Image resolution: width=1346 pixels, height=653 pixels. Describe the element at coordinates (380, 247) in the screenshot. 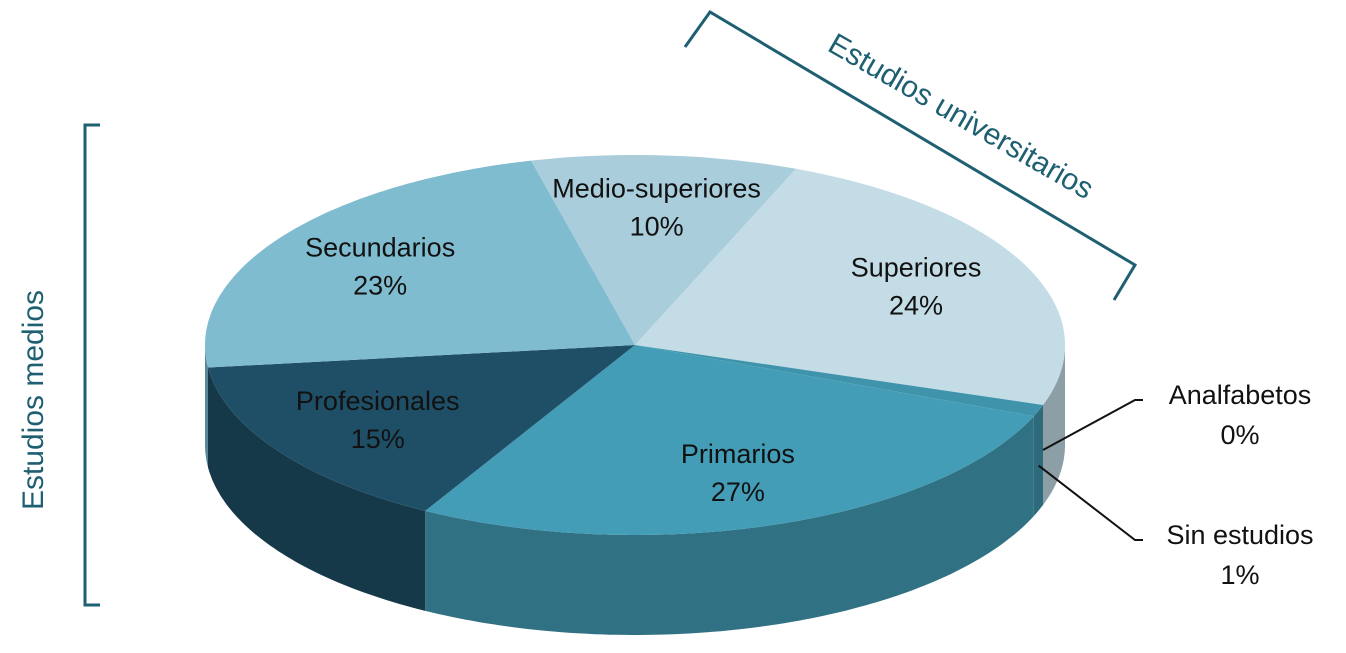

I see `category-label: Secundarios` at that location.